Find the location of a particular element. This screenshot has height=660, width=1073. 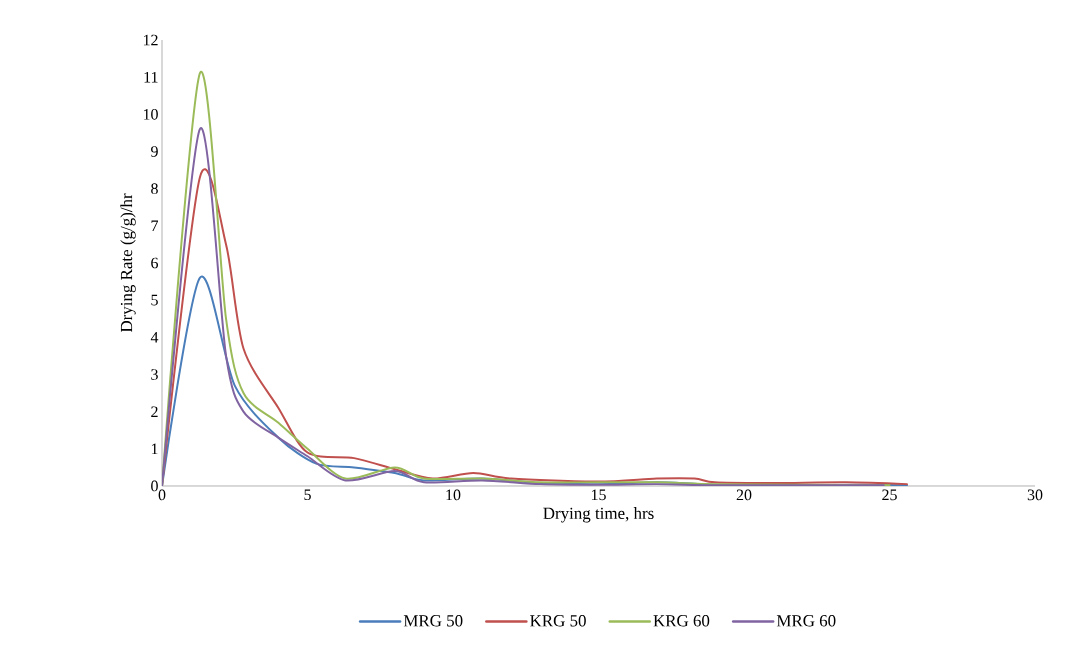

x-tick-label: 10 is located at coordinates (453, 495).